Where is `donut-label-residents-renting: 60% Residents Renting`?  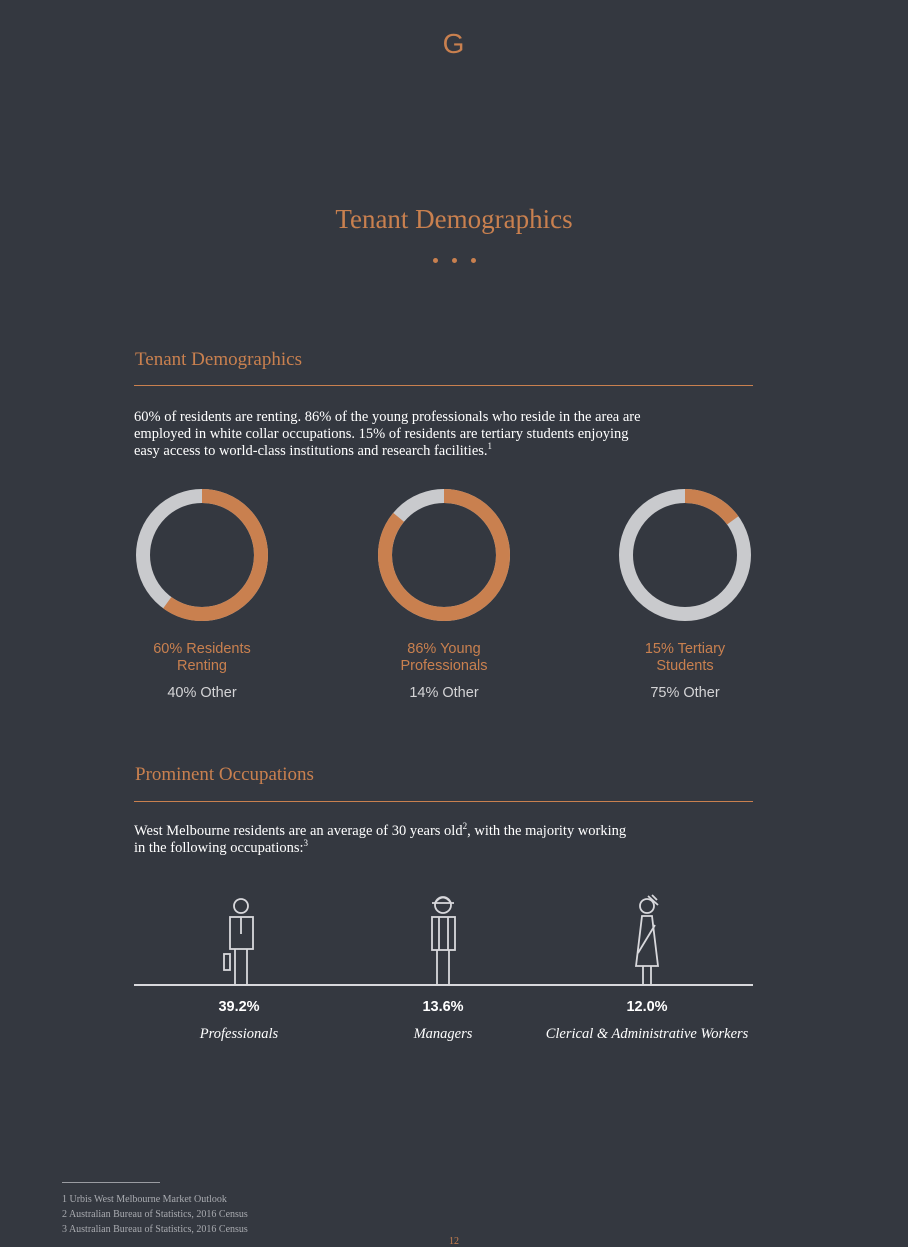 donut-label-residents-renting: 60% Residents Renting is located at coordinates (202, 657).